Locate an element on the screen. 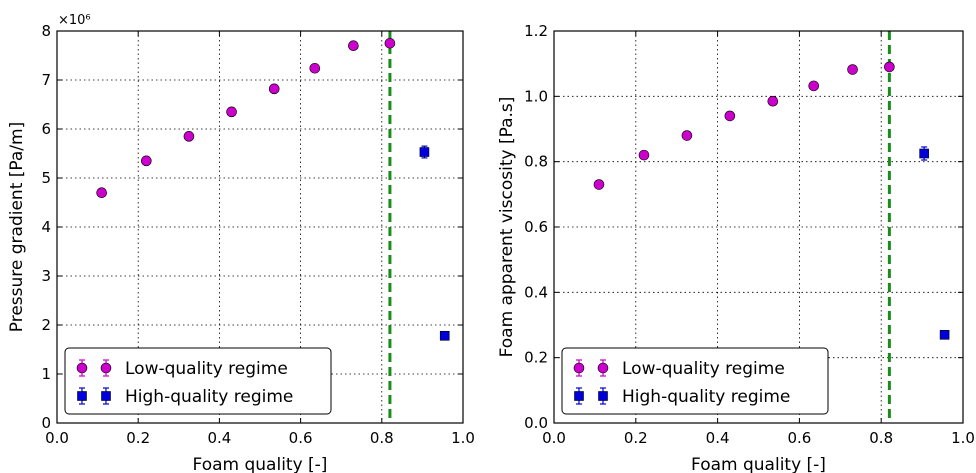  y-tick-label: 6 is located at coordinates (46, 129).